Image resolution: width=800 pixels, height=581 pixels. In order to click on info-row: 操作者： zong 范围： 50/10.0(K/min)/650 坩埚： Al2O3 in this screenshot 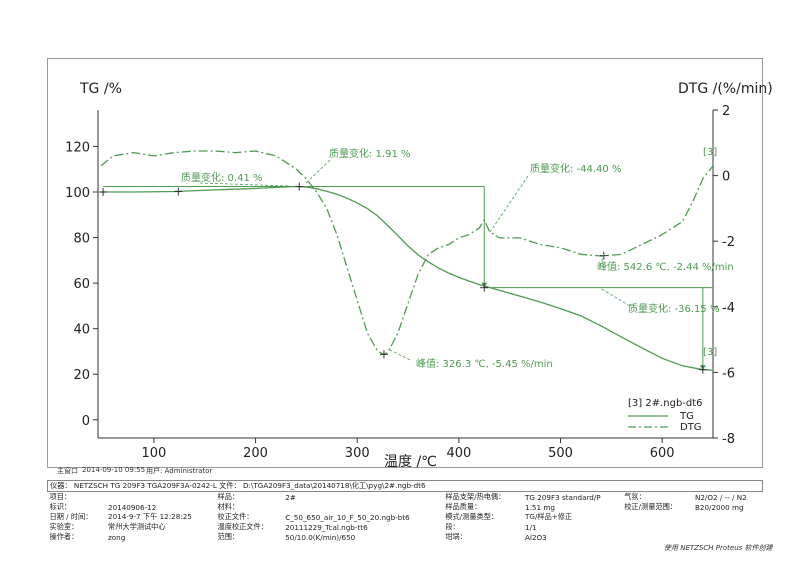, I will do `click(405, 537)`.